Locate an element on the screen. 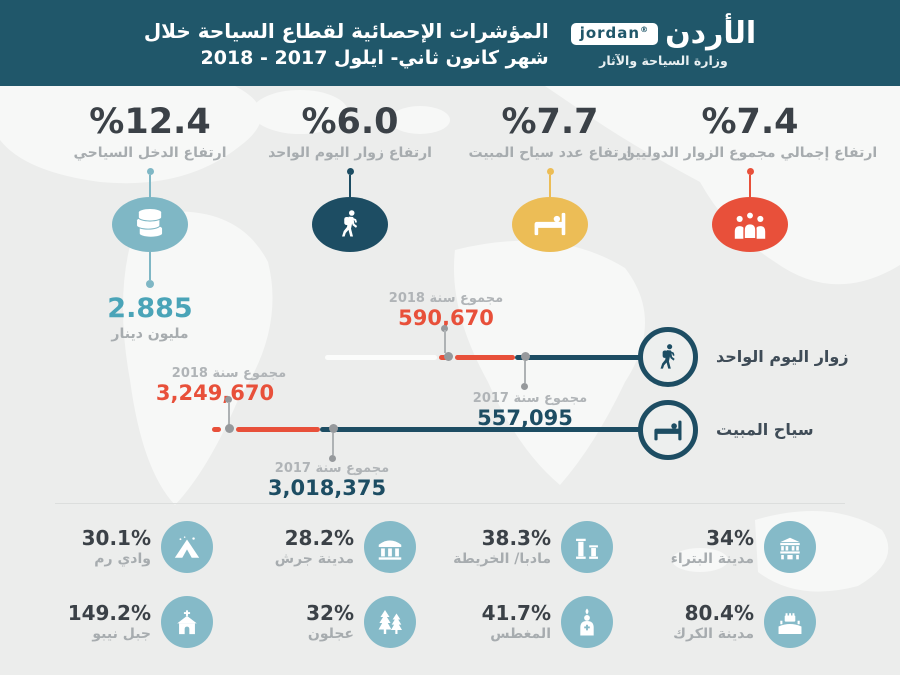 This screenshot has width=900, height=675. site-percent: 28.2% is located at coordinates (319, 537).